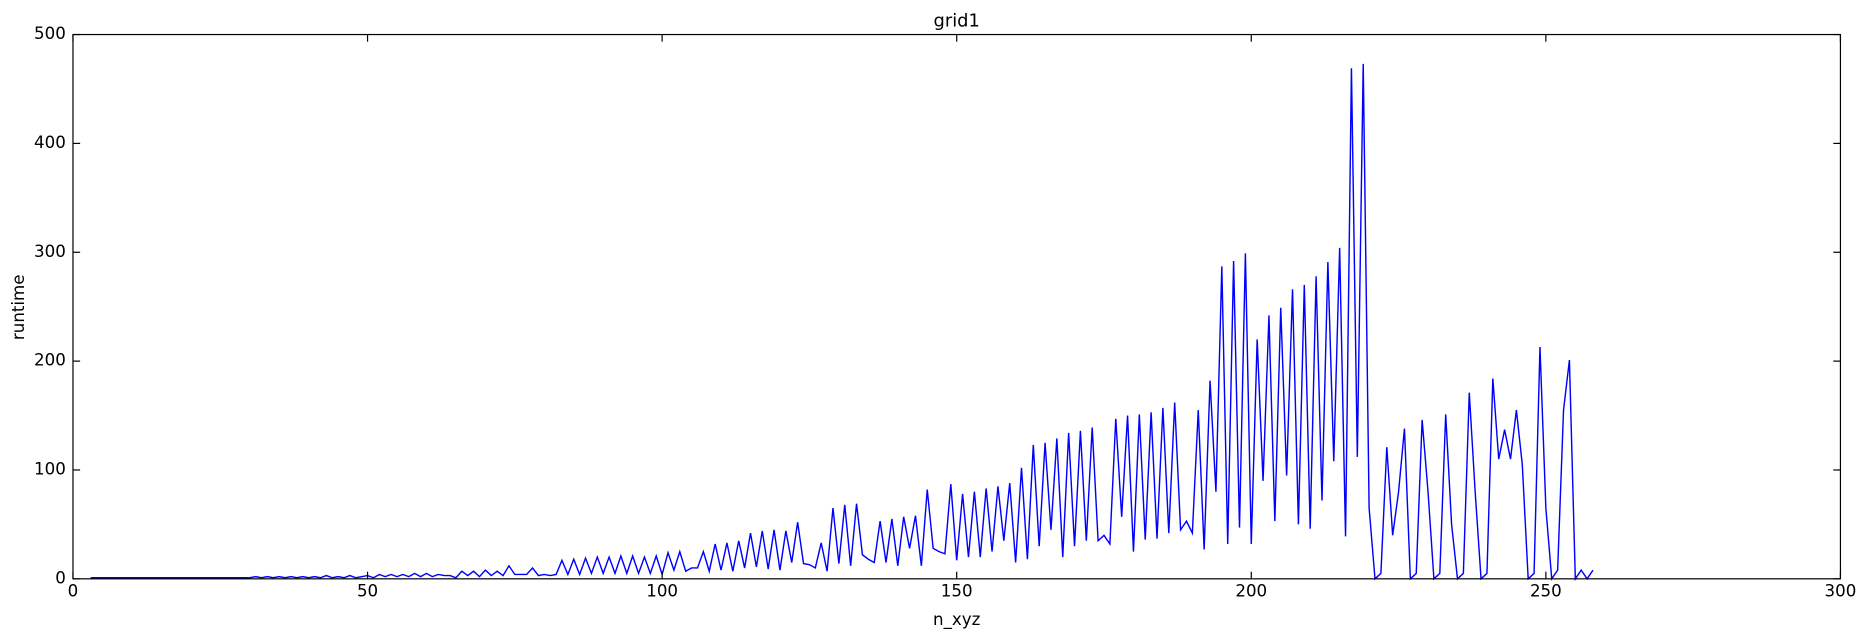 The height and width of the screenshot is (636, 1861). What do you see at coordinates (50, 33) in the screenshot?
I see `y-tick-label: 500` at bounding box center [50, 33].